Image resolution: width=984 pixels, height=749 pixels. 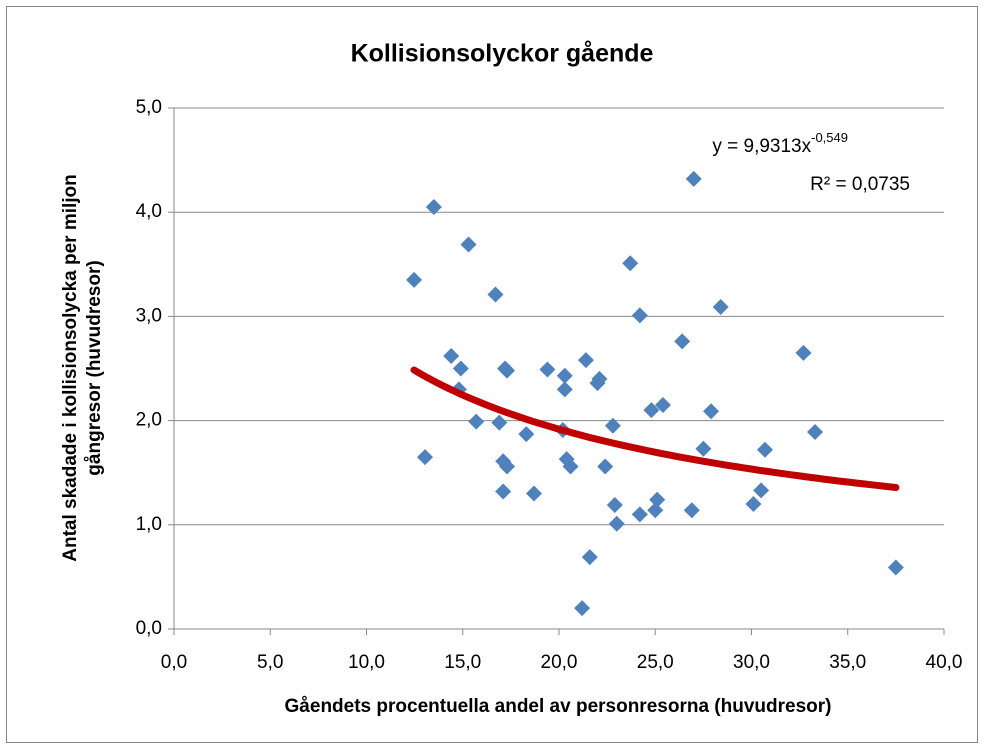 What do you see at coordinates (366, 662) in the screenshot?
I see `x-tick-label: 10,0` at bounding box center [366, 662].